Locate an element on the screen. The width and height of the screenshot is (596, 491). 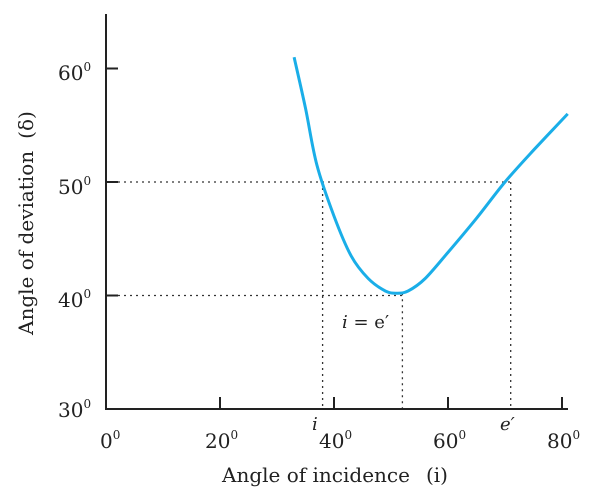
y-tick-label-30: 300 is located at coordinates (74, 409).